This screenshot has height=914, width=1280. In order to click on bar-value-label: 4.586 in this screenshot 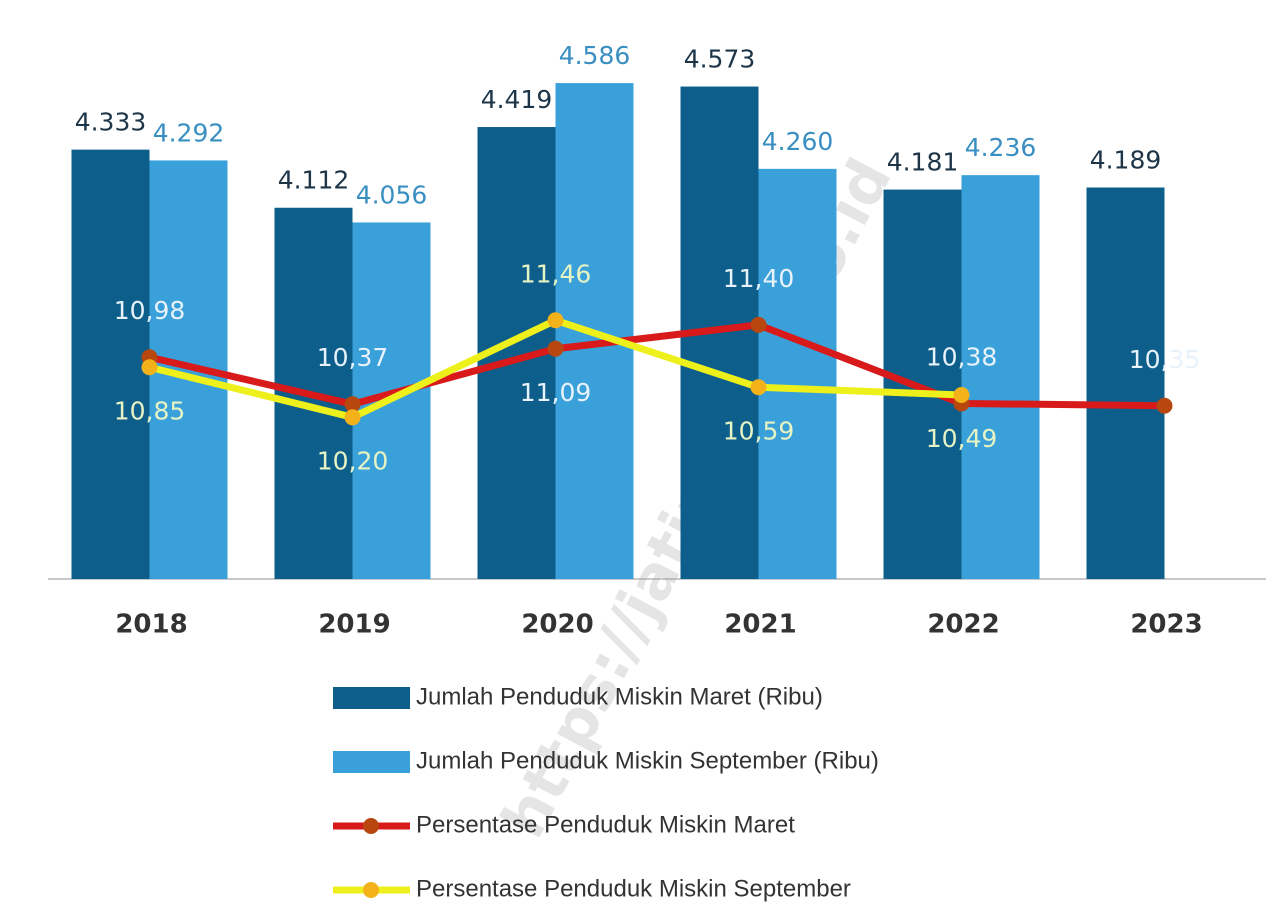, I will do `click(595, 55)`.